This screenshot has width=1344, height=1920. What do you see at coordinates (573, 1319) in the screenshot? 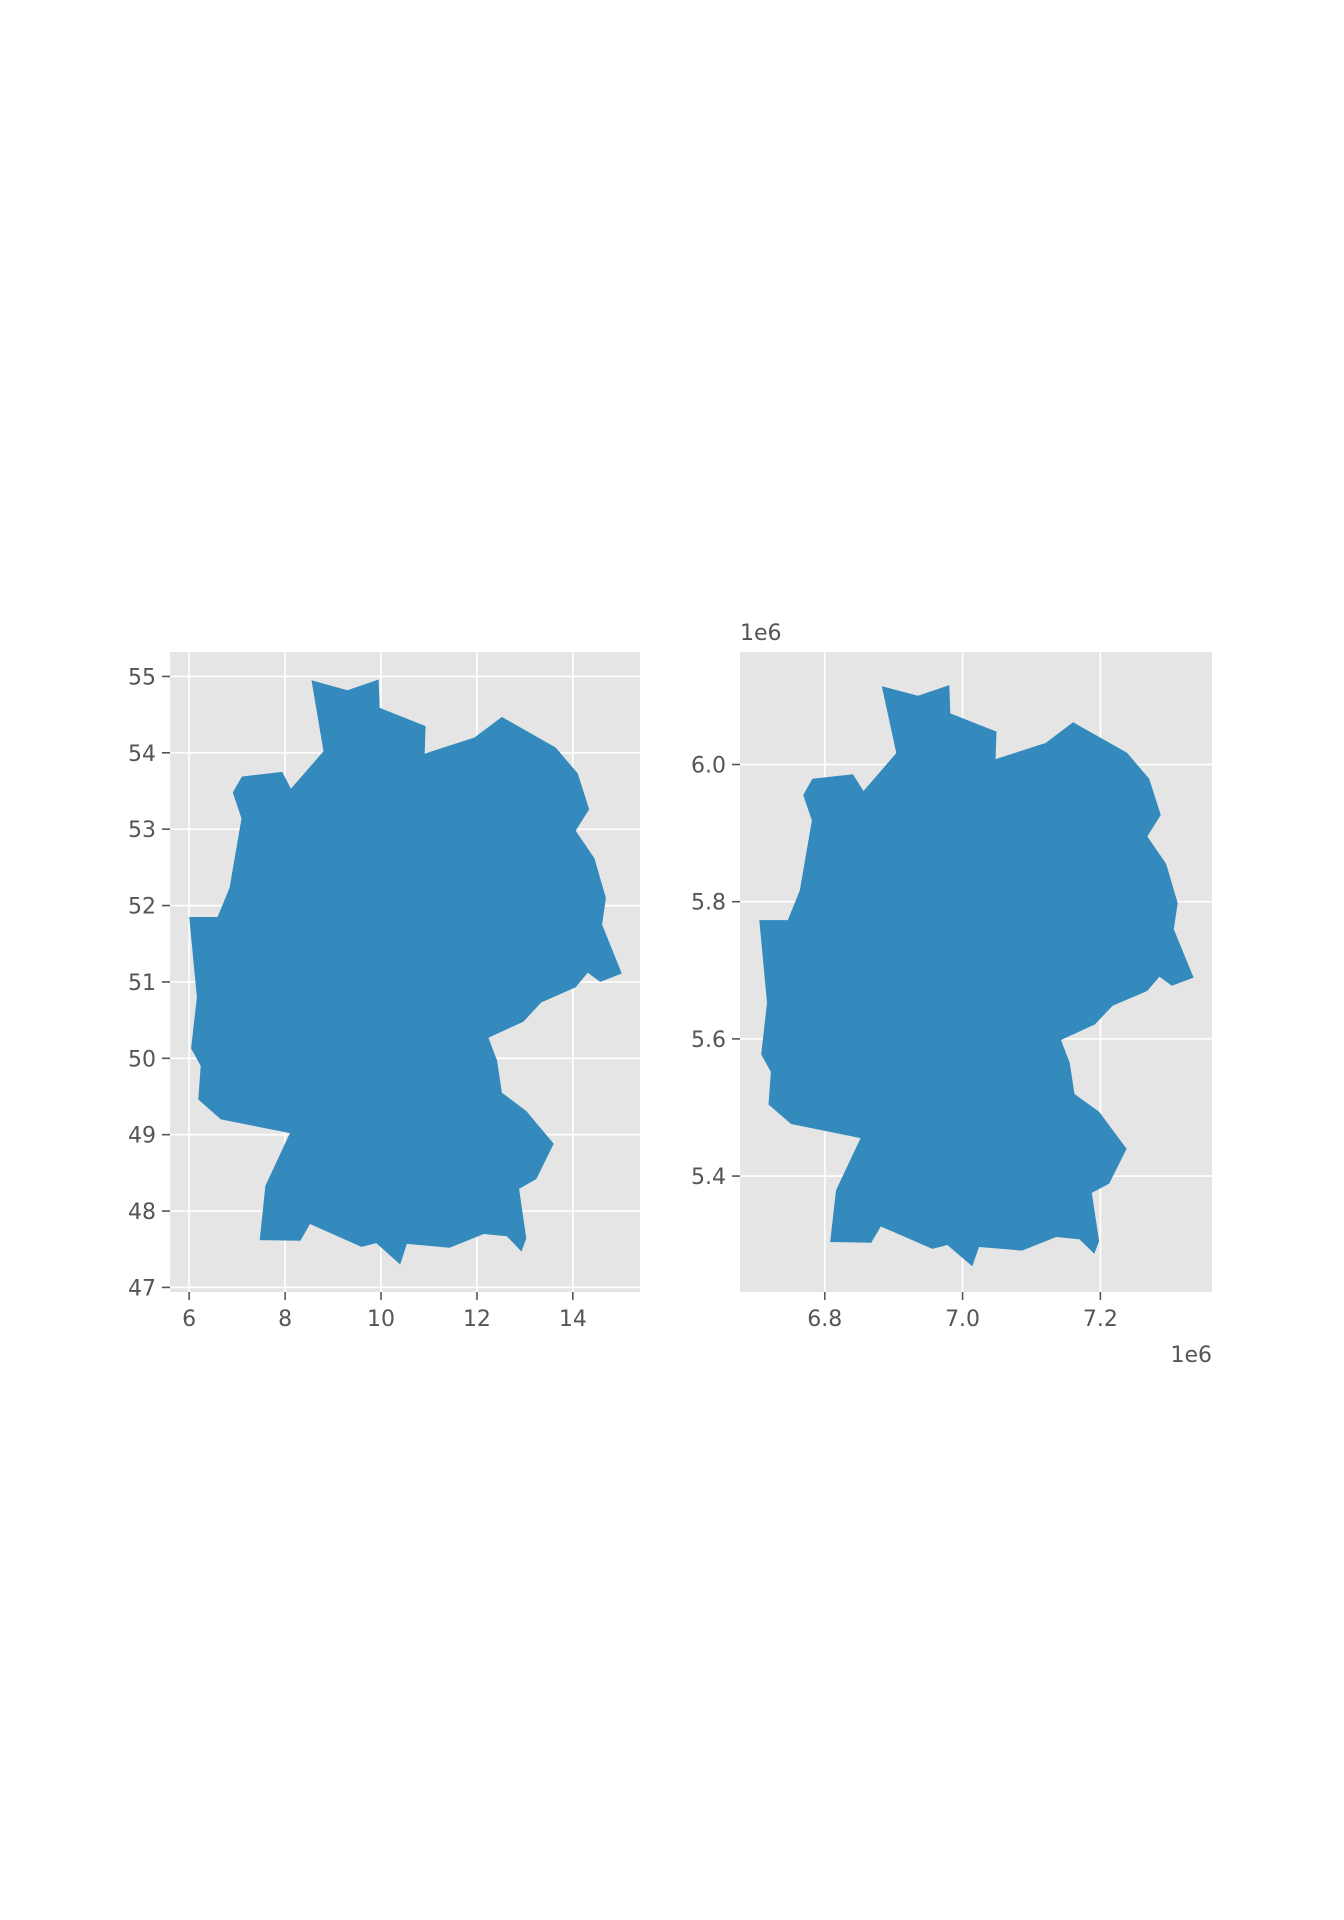
I see `x-tick-label: 14` at bounding box center [573, 1319].